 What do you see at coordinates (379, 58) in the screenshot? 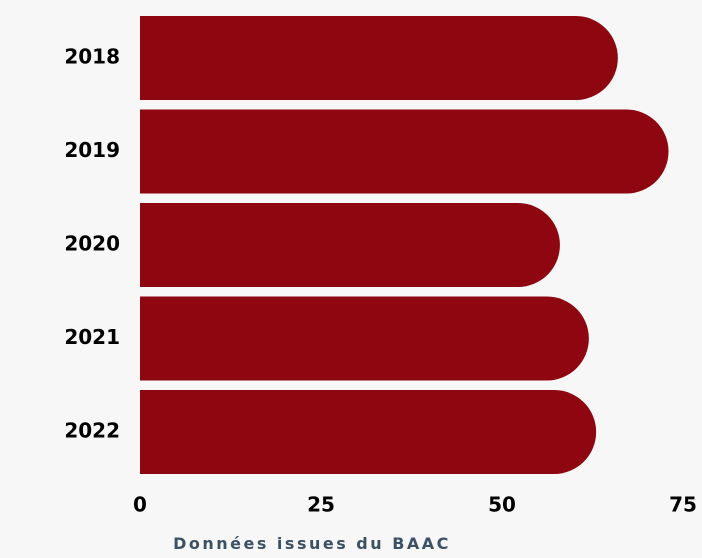
I see `bar-2018` at bounding box center [379, 58].